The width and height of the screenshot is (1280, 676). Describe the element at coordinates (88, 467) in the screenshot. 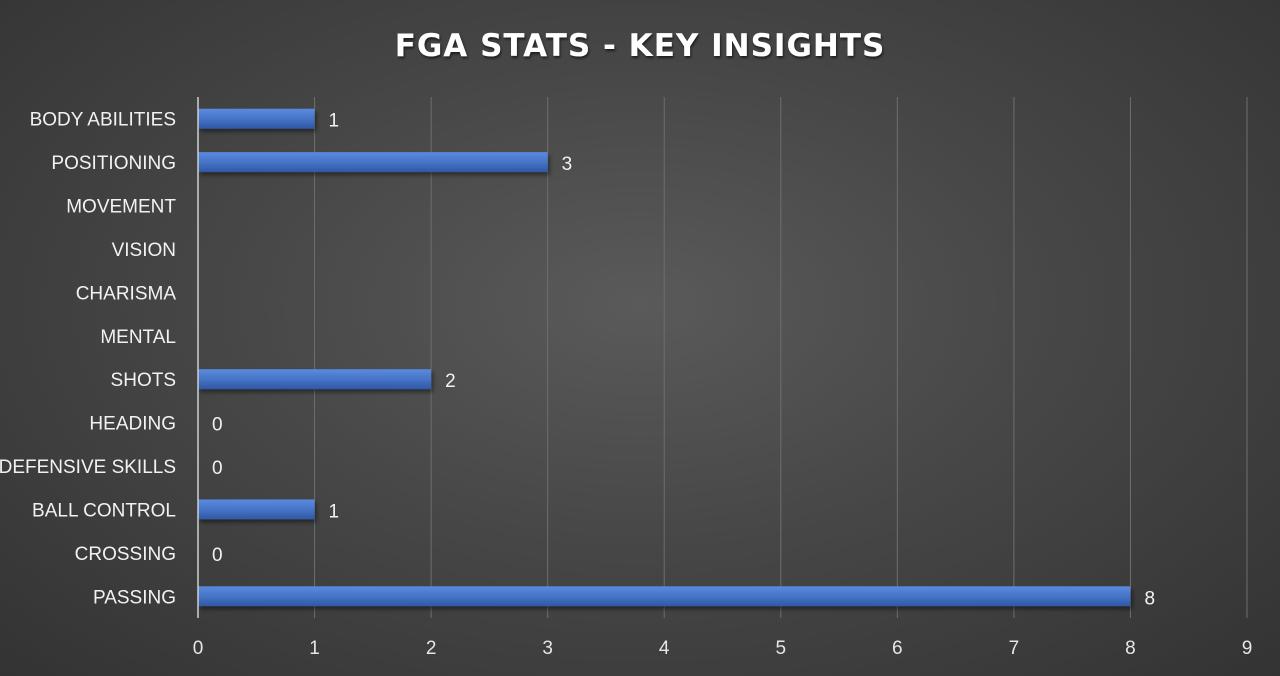

I see `category-label: DEFENSIVE SKILLS` at that location.